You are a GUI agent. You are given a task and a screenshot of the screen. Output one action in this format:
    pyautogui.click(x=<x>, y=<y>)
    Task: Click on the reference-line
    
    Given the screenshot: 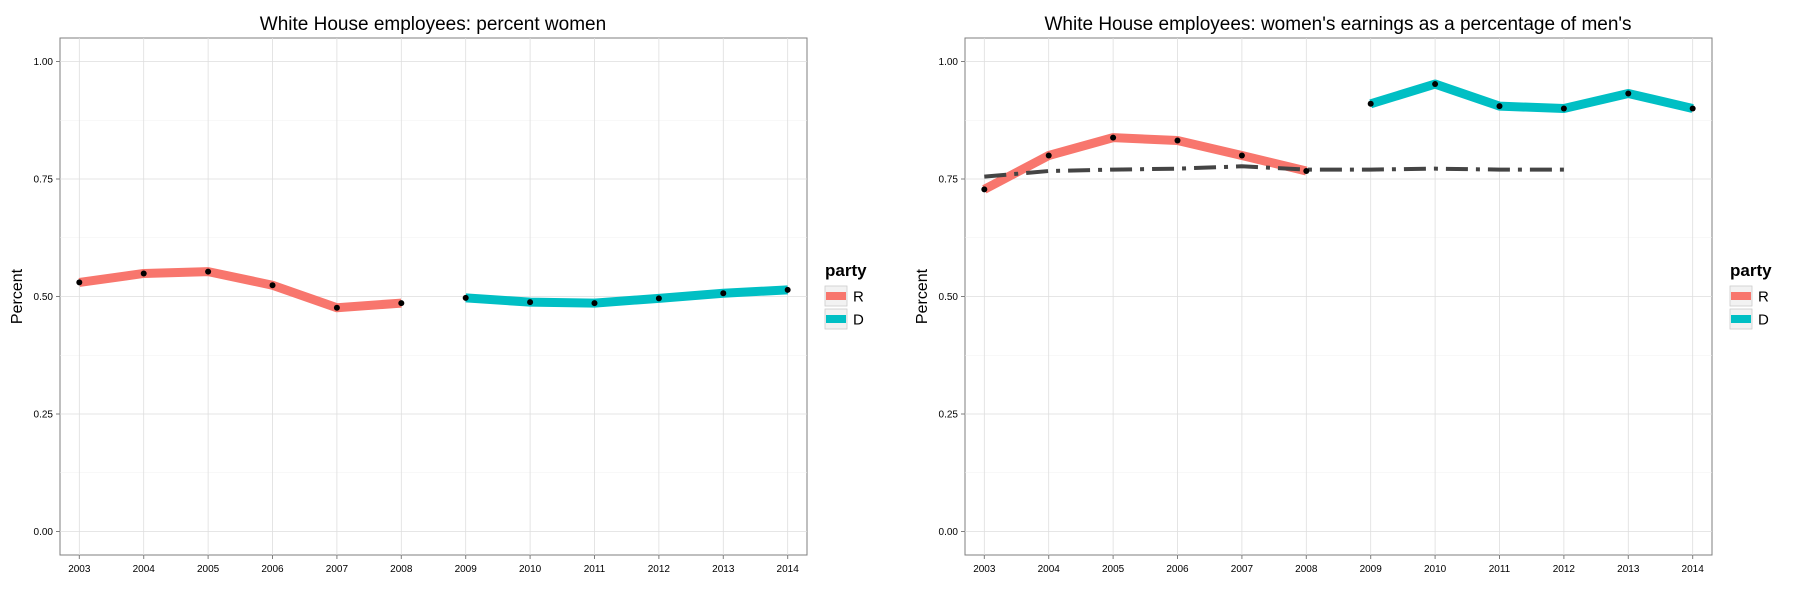 What is the action you would take?
    pyautogui.click(x=1274, y=171)
    